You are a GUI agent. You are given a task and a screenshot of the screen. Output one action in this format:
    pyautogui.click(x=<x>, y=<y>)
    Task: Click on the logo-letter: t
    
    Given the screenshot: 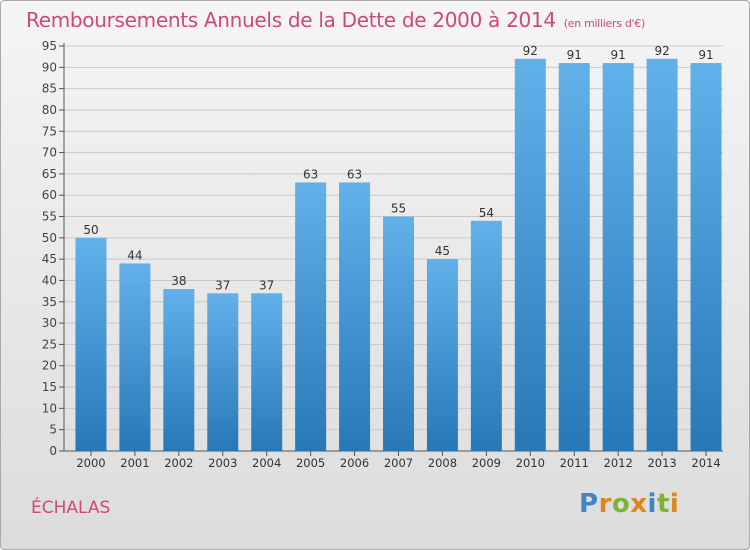 What is the action you would take?
    pyautogui.click(x=663, y=504)
    